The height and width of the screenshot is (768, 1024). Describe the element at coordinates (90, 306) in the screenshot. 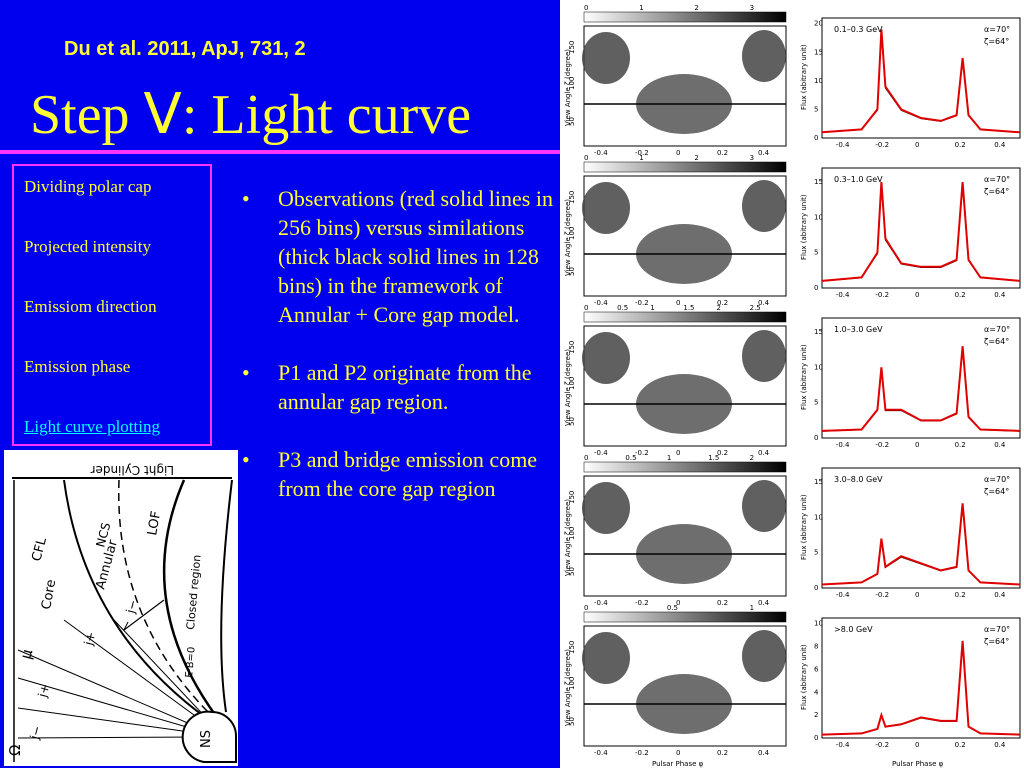

I see `outline-item-emission-direction: Emissiom direction` at that location.